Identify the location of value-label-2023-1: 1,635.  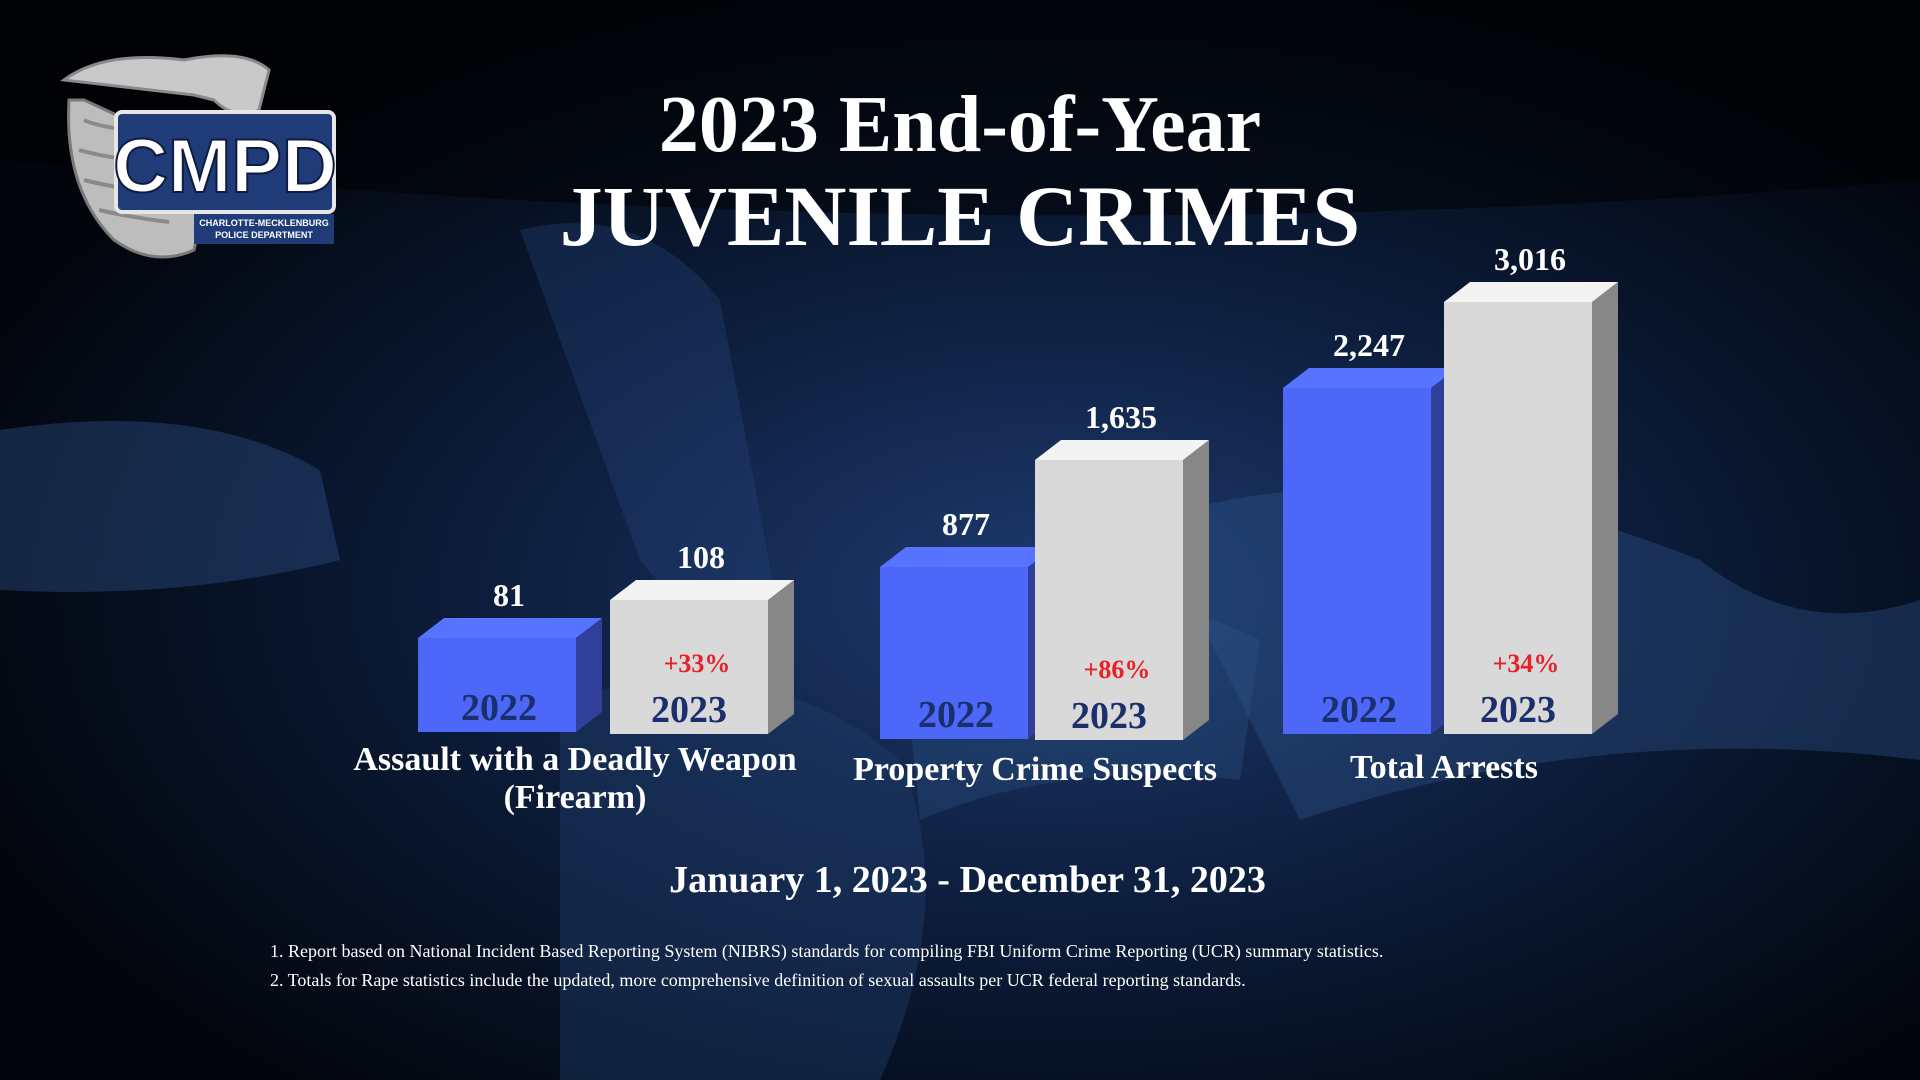
(1121, 417).